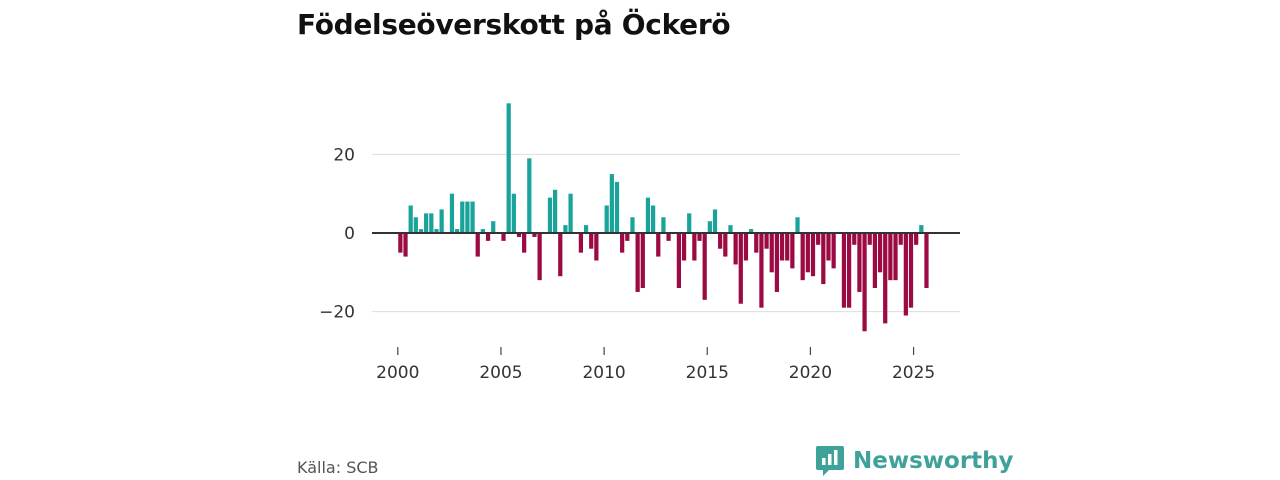 The height and width of the screenshot is (480, 1280). Describe the element at coordinates (500, 373) in the screenshot. I see `x-tick-label: 2005` at that location.